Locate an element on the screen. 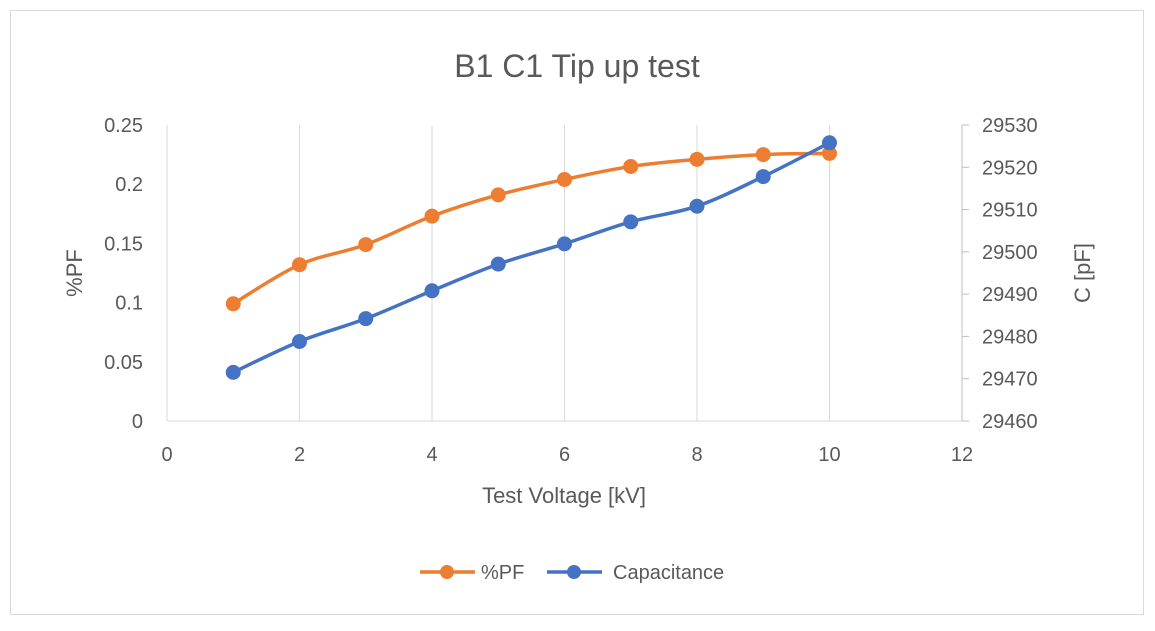 This screenshot has width=1155, height=631. x-axis-ticks: 0 2 4 6 8 10 12 is located at coordinates (567, 455).